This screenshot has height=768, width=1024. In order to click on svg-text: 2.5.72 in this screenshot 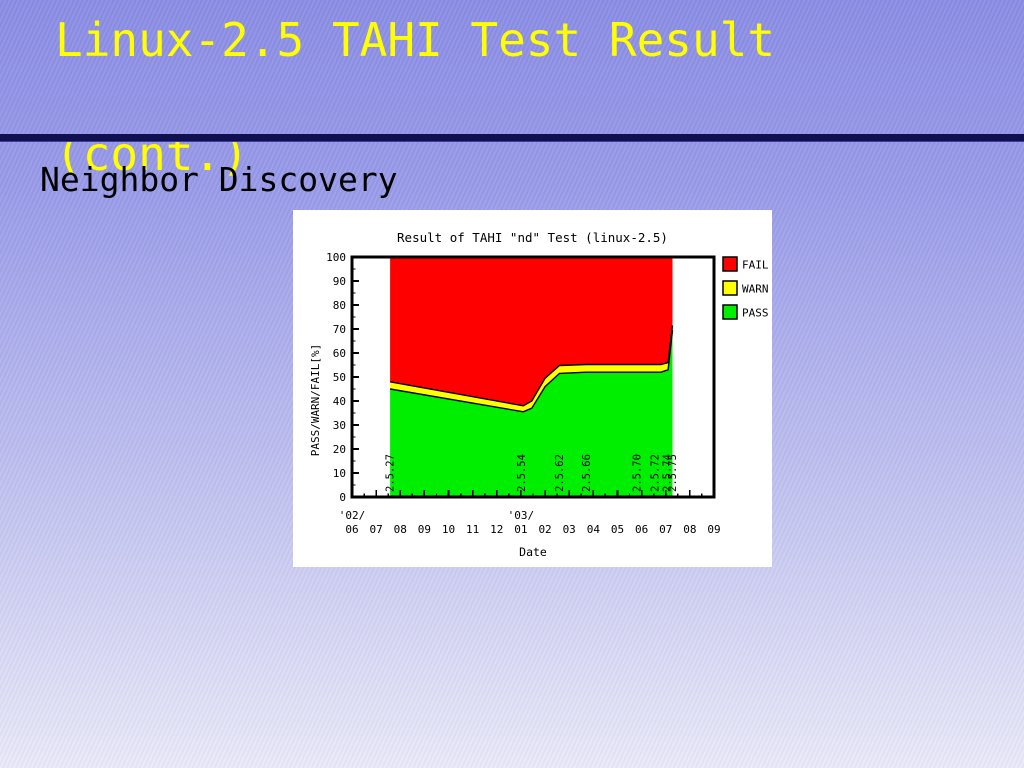, I will do `click(656, 473)`.